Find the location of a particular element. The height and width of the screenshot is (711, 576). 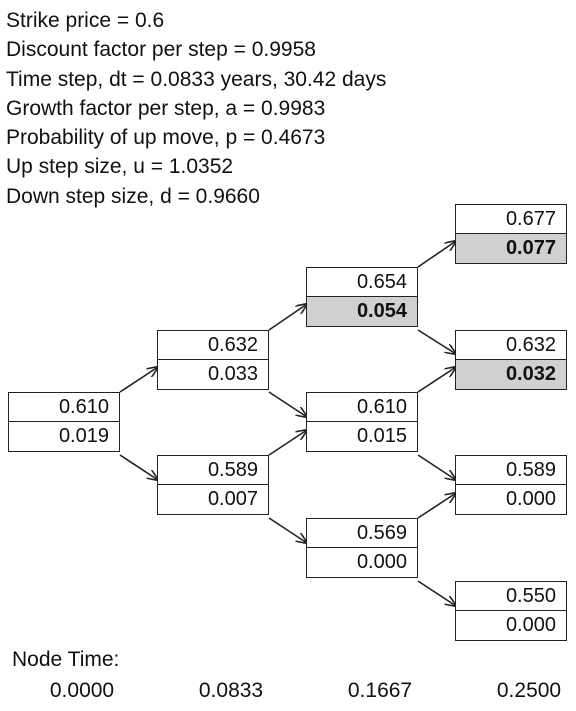

node-time-step1: 0.0833 is located at coordinates (231, 690).